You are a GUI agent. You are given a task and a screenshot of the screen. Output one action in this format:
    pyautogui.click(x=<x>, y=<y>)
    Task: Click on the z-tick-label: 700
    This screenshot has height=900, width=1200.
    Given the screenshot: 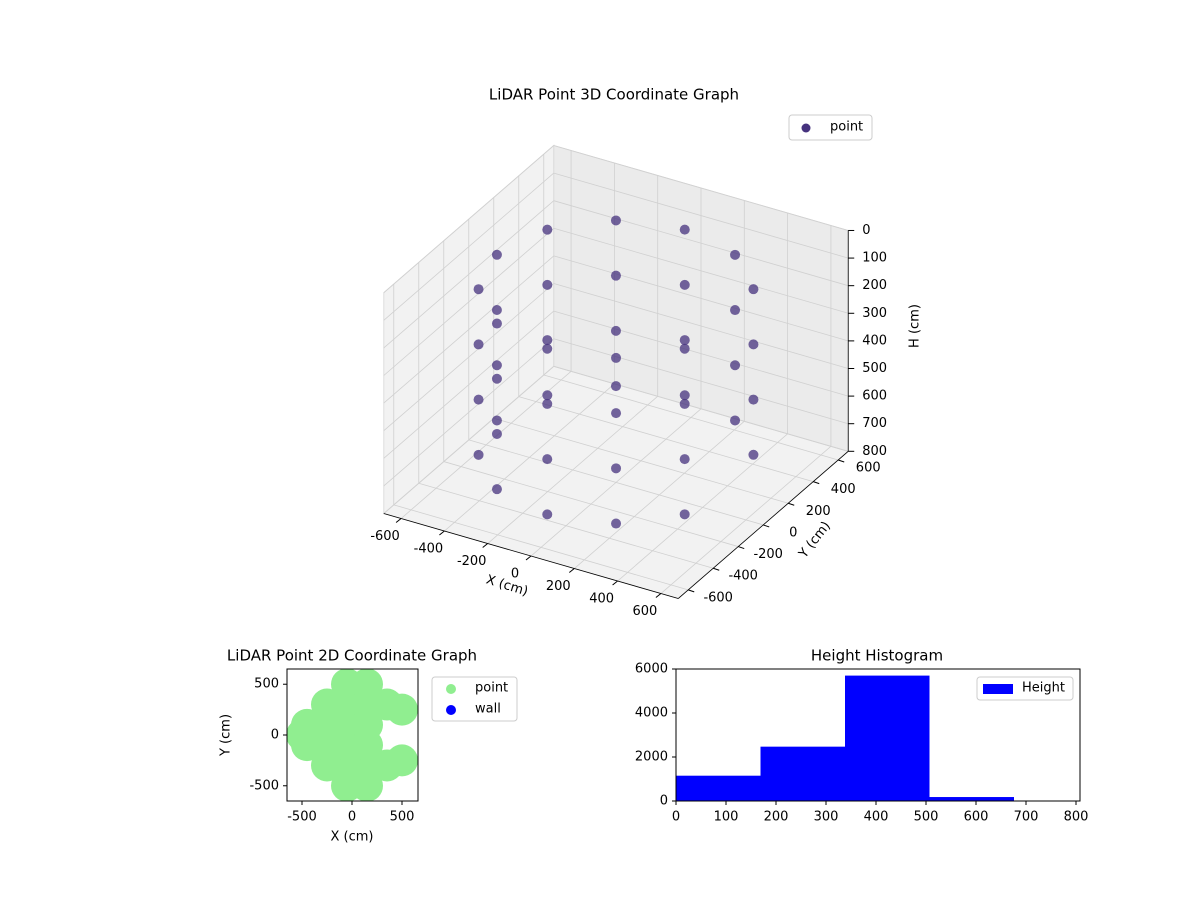 What is the action you would take?
    pyautogui.click(x=874, y=423)
    